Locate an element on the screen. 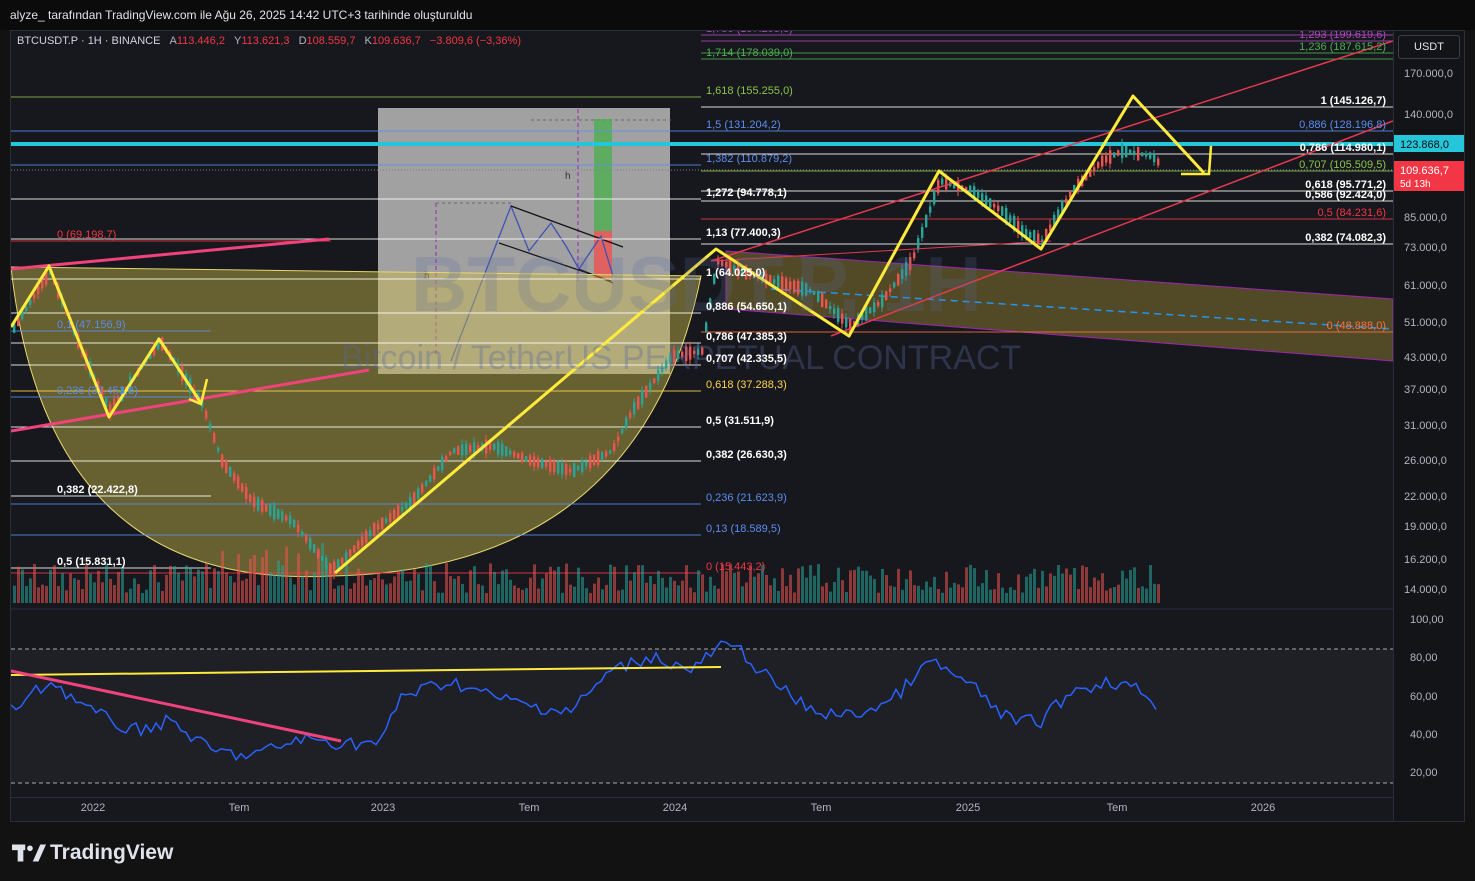 This screenshot has height=881, width=1475. rsi-trendline-yellow is located at coordinates (366, 671).